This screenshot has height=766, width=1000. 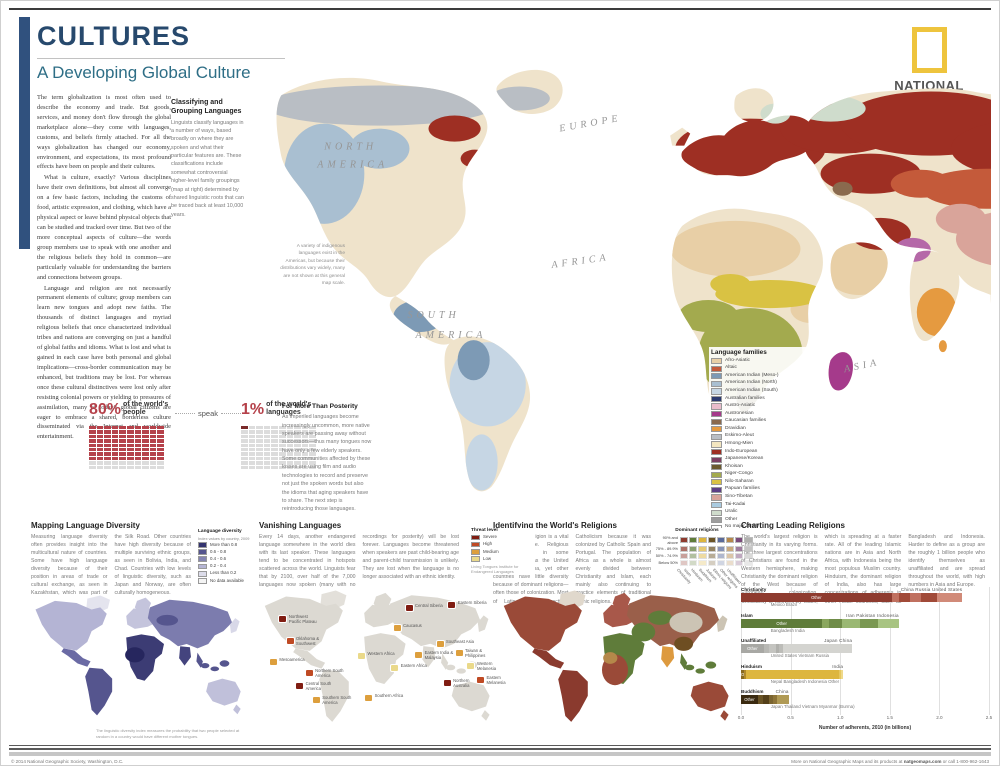 I want to click on country-labels-above: China Russia United States, so click(x=931, y=589).